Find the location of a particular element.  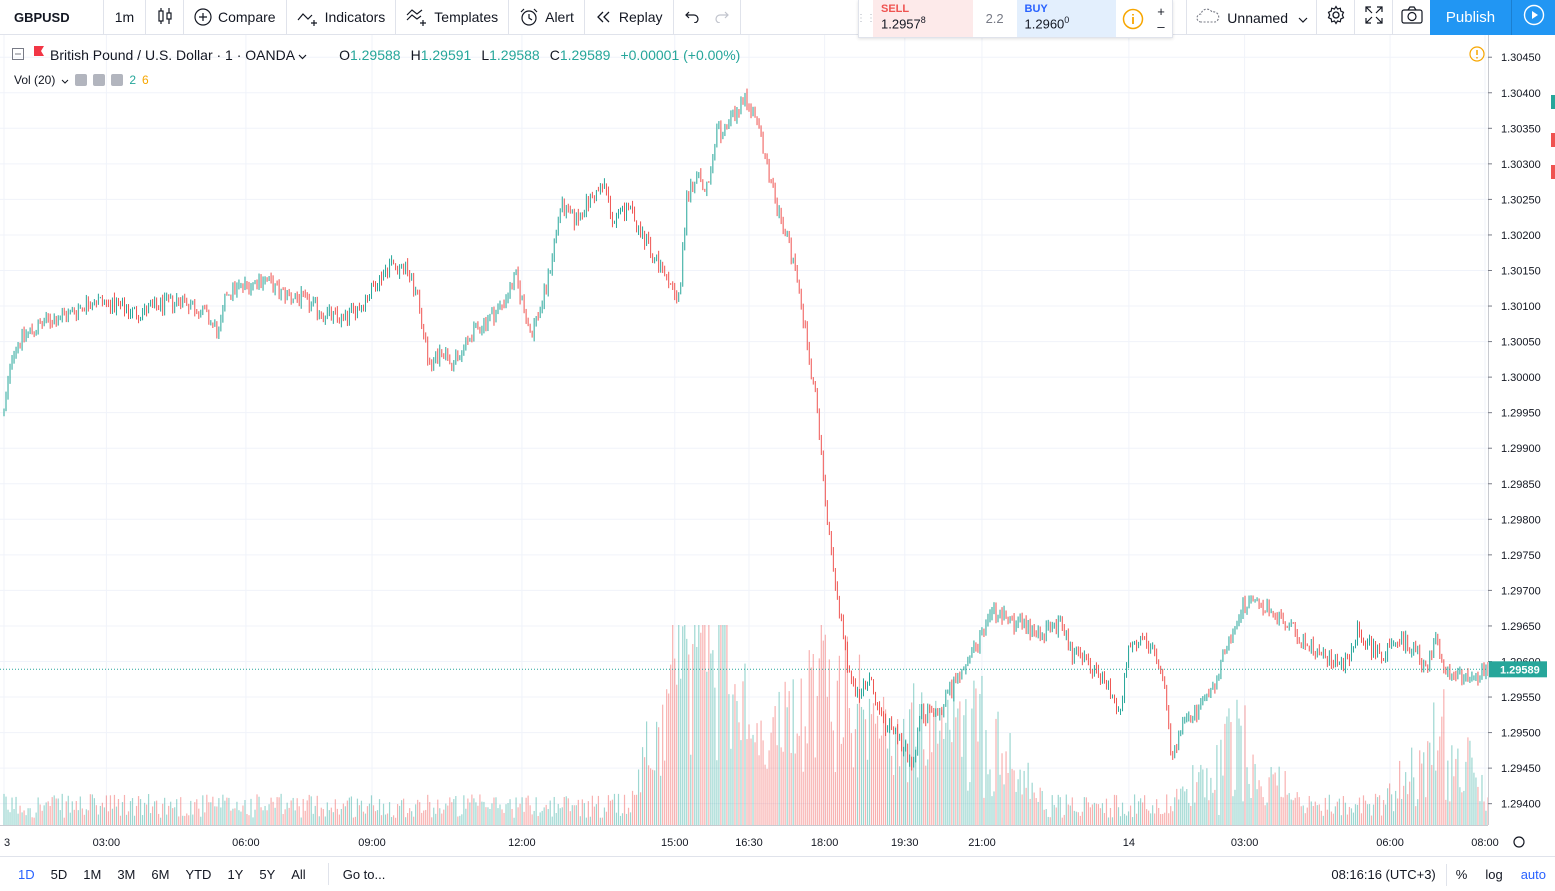

templates-button: Templates is located at coordinates (453, 17).